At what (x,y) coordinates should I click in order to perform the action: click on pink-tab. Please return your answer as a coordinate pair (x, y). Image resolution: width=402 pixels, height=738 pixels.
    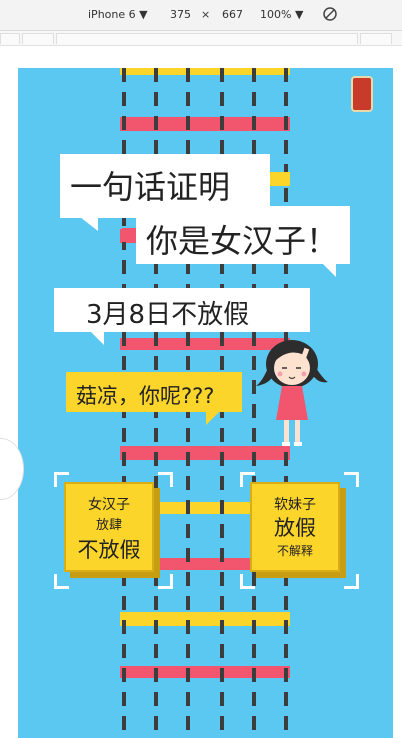
    Looking at the image, I should click on (129, 235).